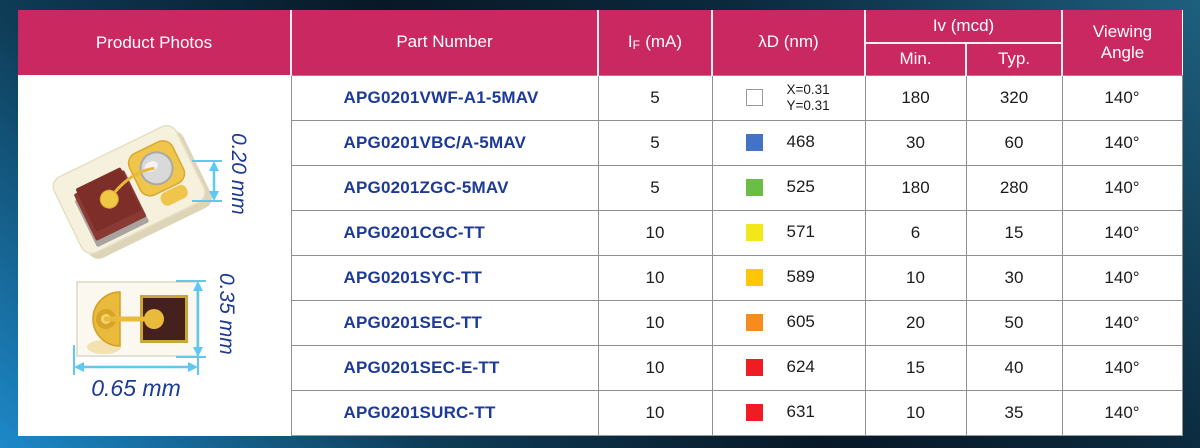  Describe the element at coordinates (191, 319) in the screenshot. I see `height-dimension-arrow` at that location.